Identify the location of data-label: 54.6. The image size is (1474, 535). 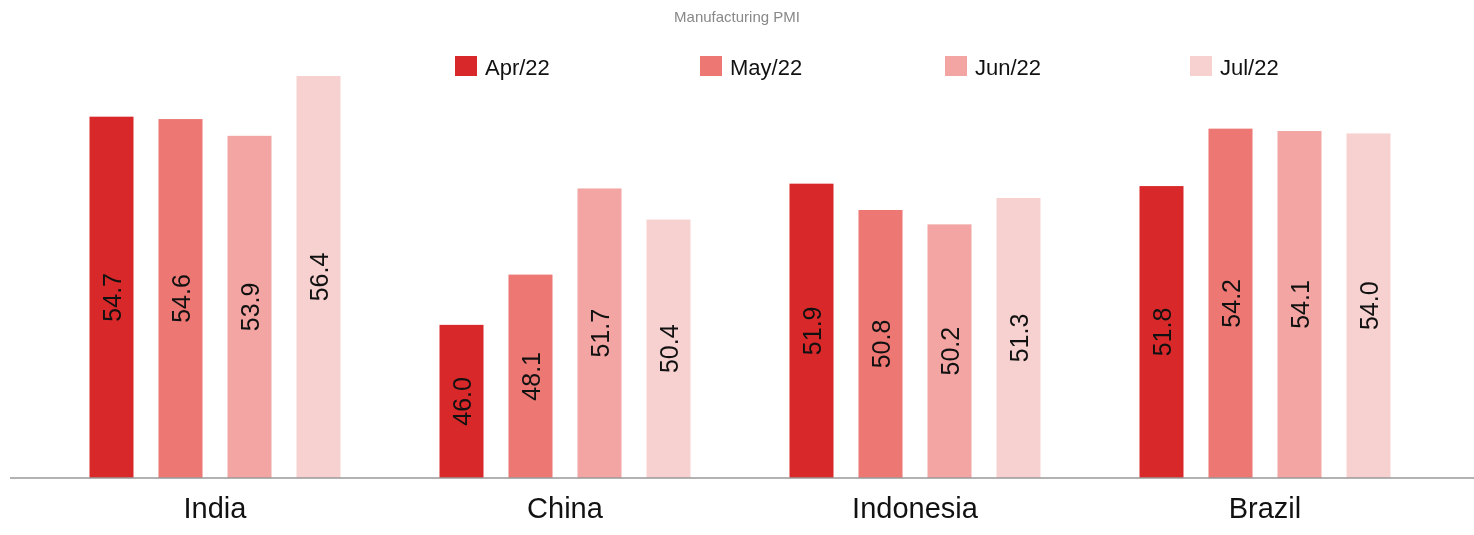
(180, 298).